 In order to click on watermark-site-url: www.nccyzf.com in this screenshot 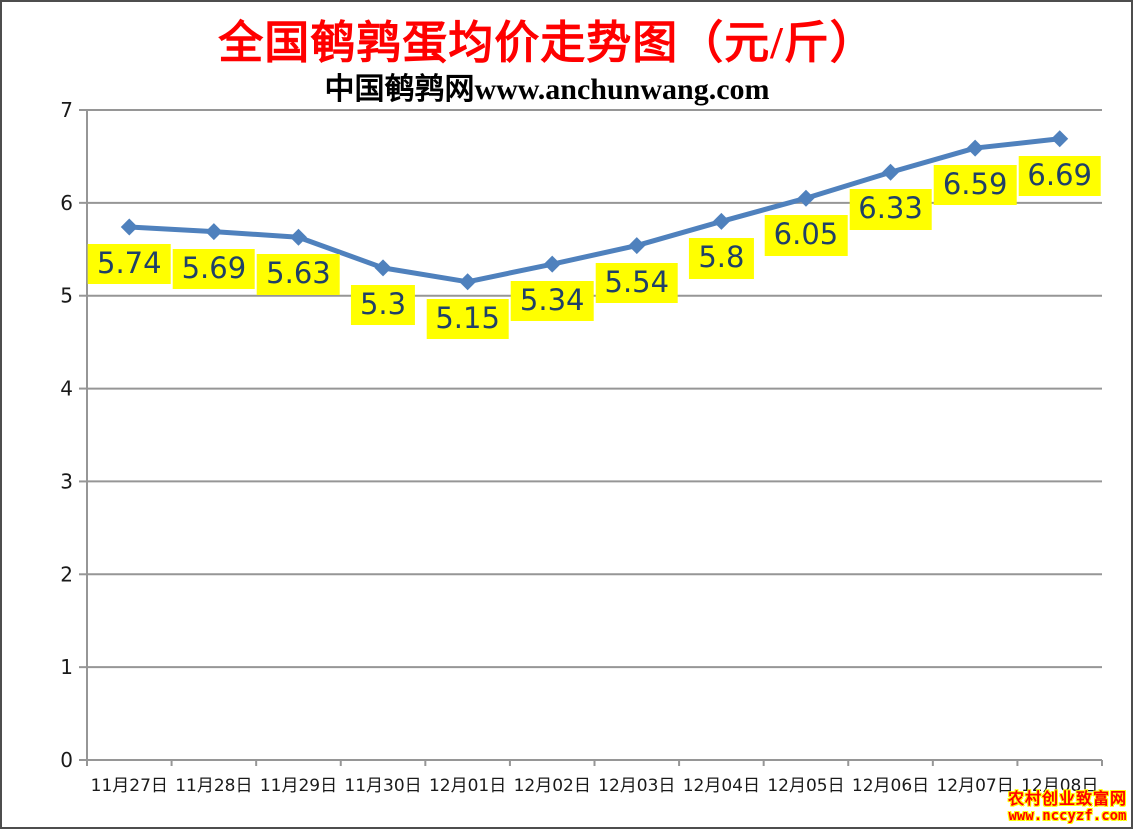, I will do `click(1067, 816)`.